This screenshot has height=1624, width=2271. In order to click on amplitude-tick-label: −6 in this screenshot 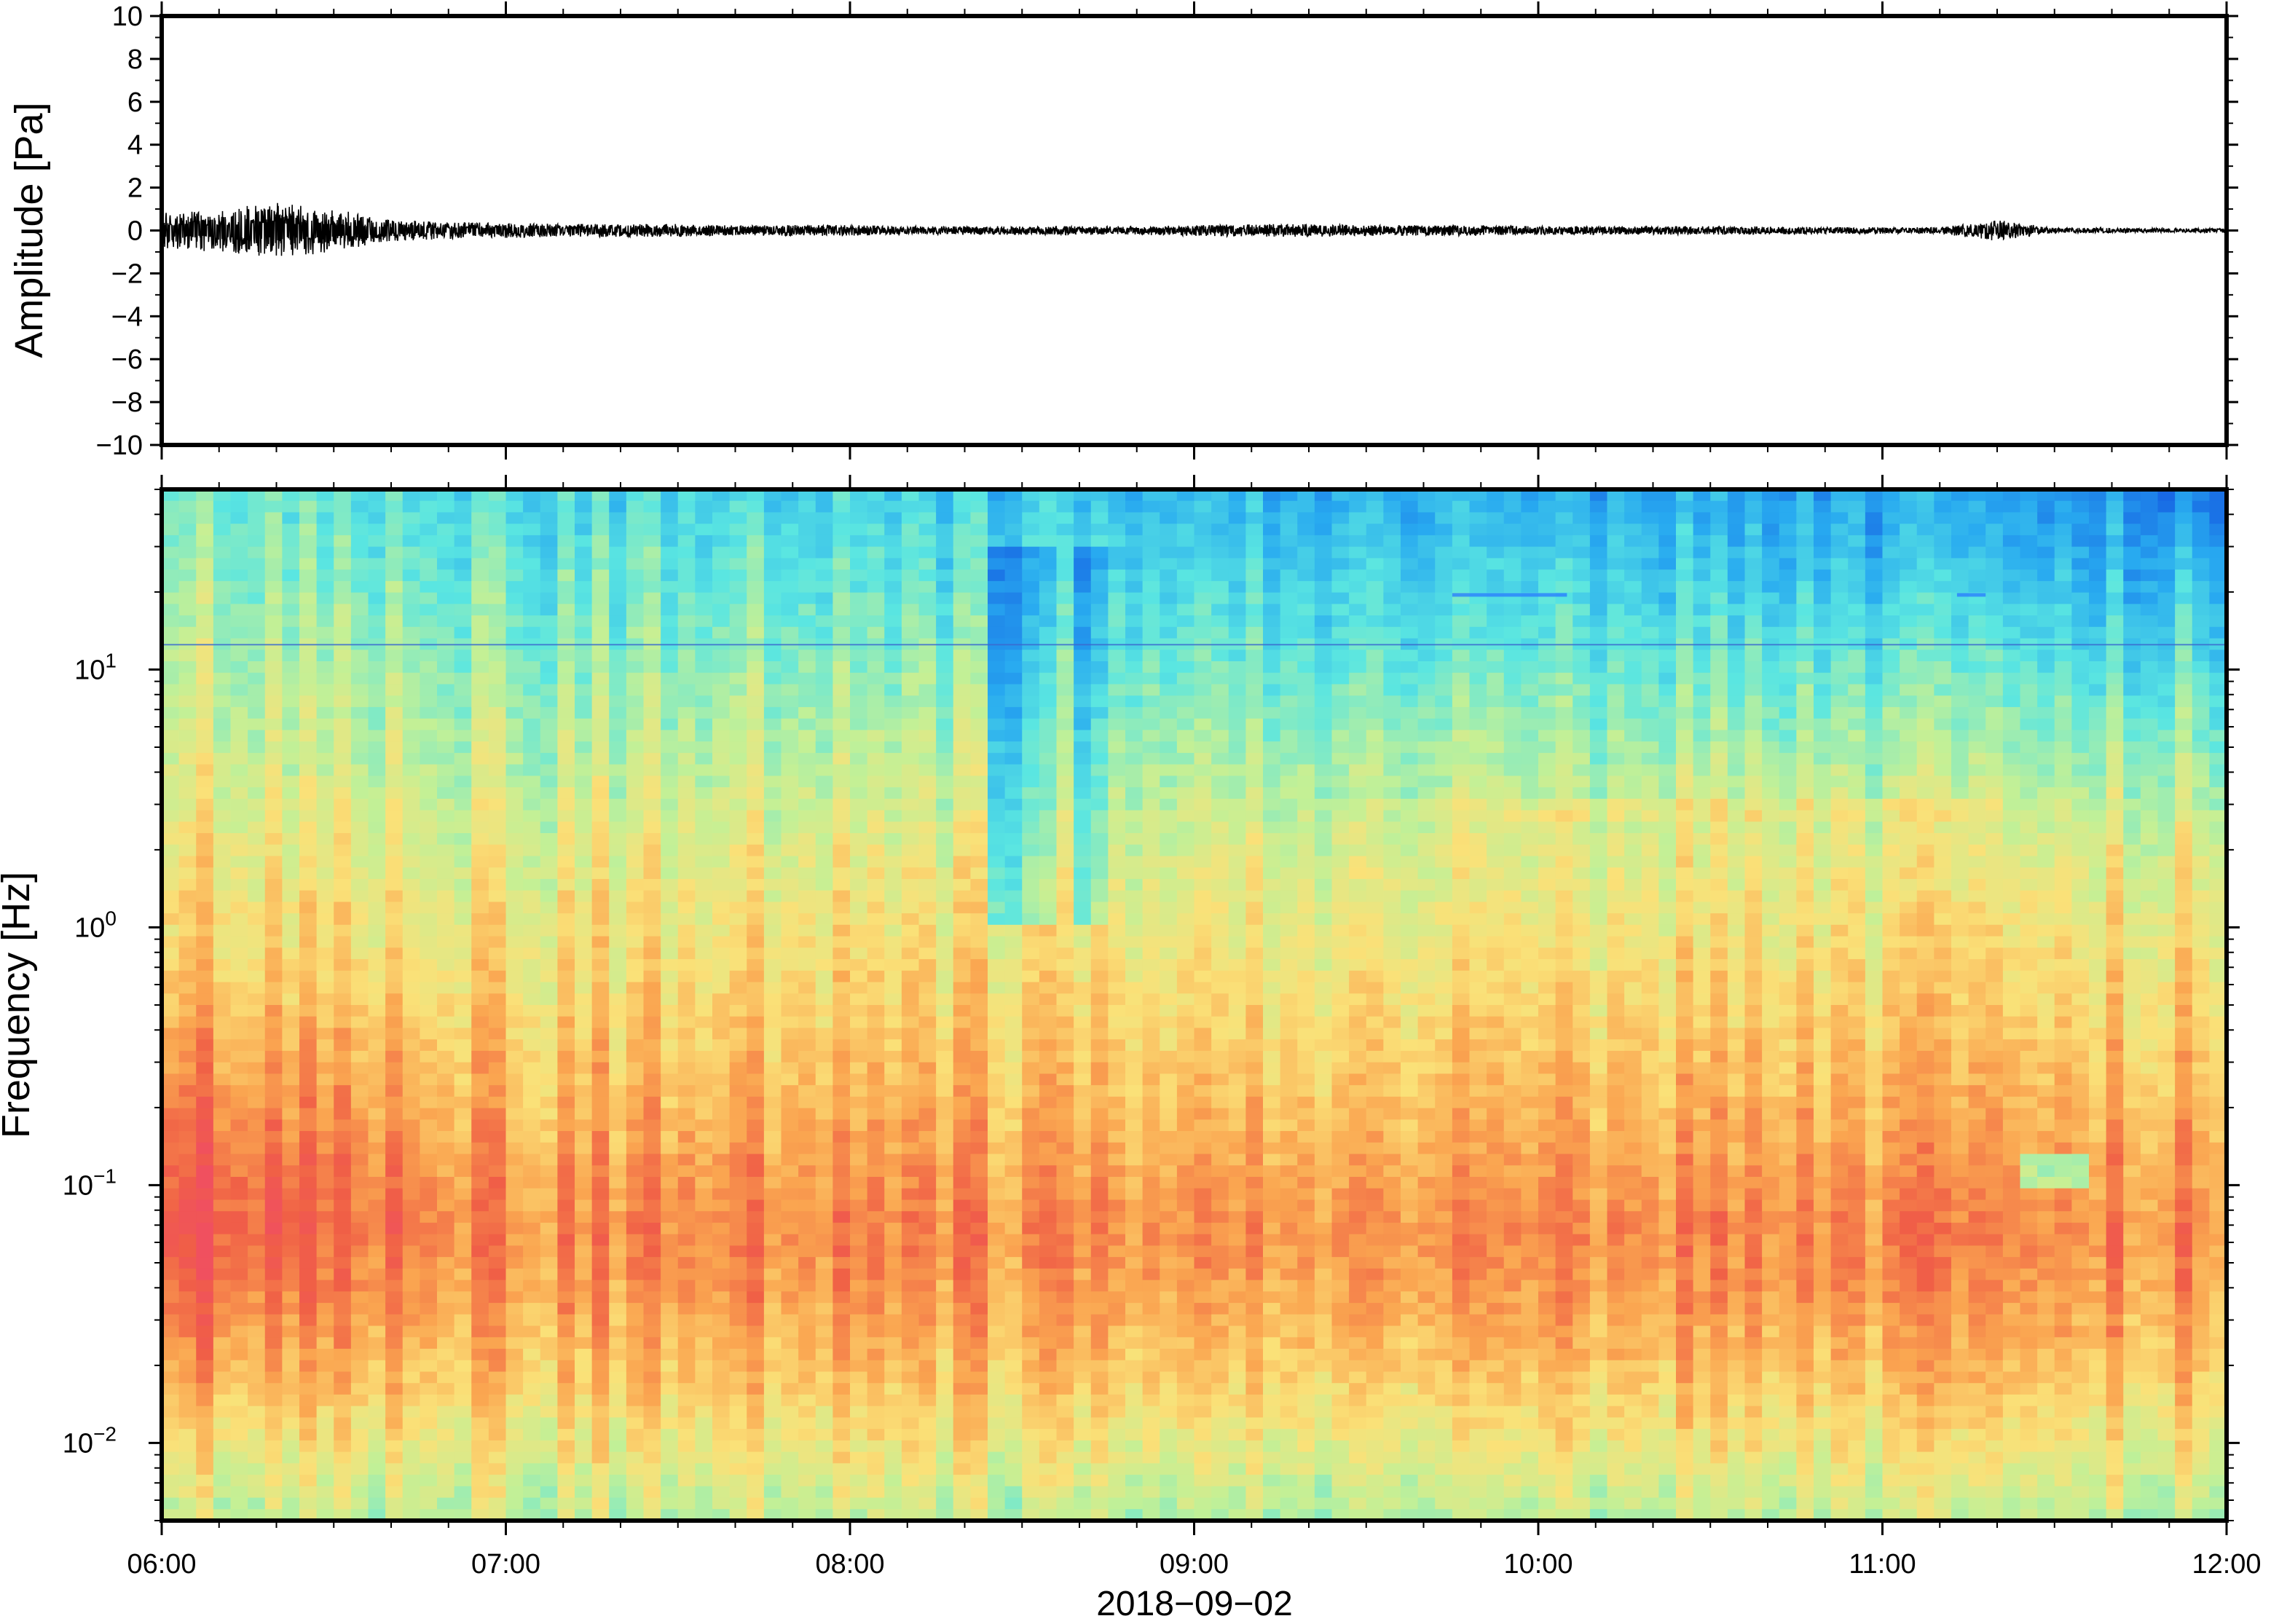, I will do `click(127, 359)`.